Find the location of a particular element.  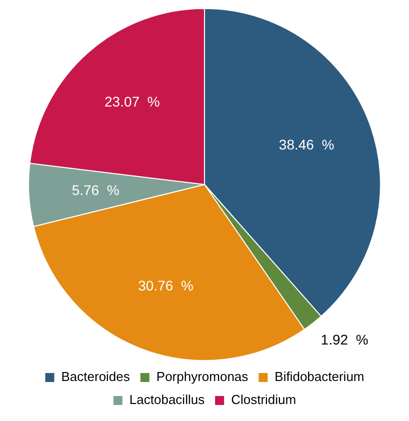

data-label: 1.92 % is located at coordinates (344, 339).